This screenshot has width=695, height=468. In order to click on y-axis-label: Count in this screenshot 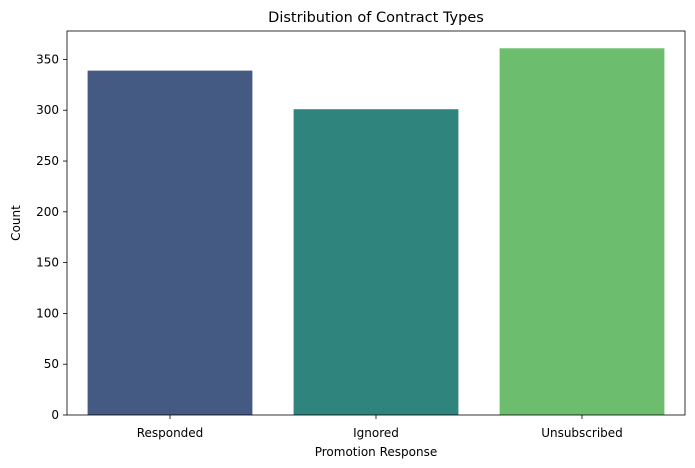, I will do `click(16, 223)`.